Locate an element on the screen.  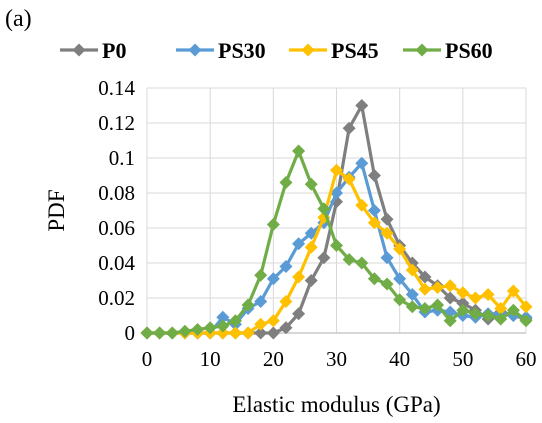
y-tick-label: 0.08 is located at coordinates (116, 193).